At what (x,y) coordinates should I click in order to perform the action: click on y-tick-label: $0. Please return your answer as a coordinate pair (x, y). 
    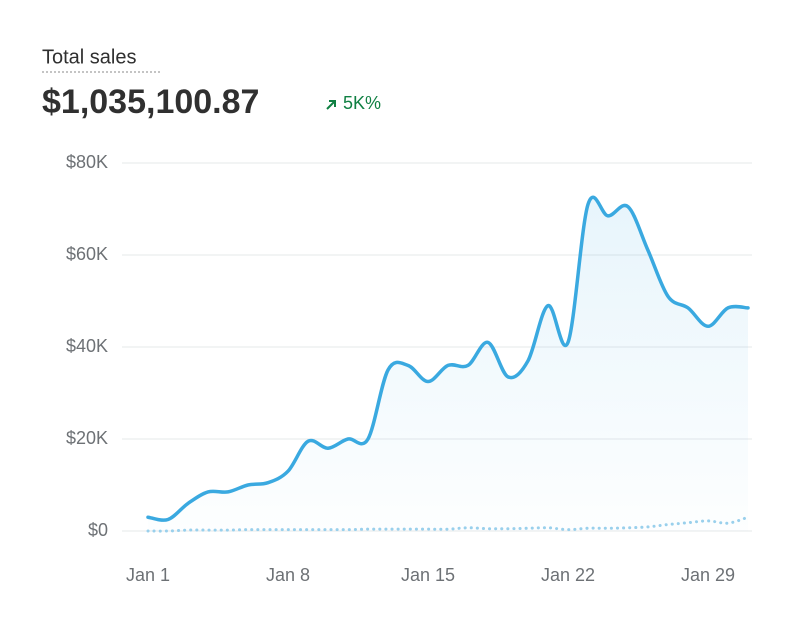
    Looking at the image, I should click on (98, 530).